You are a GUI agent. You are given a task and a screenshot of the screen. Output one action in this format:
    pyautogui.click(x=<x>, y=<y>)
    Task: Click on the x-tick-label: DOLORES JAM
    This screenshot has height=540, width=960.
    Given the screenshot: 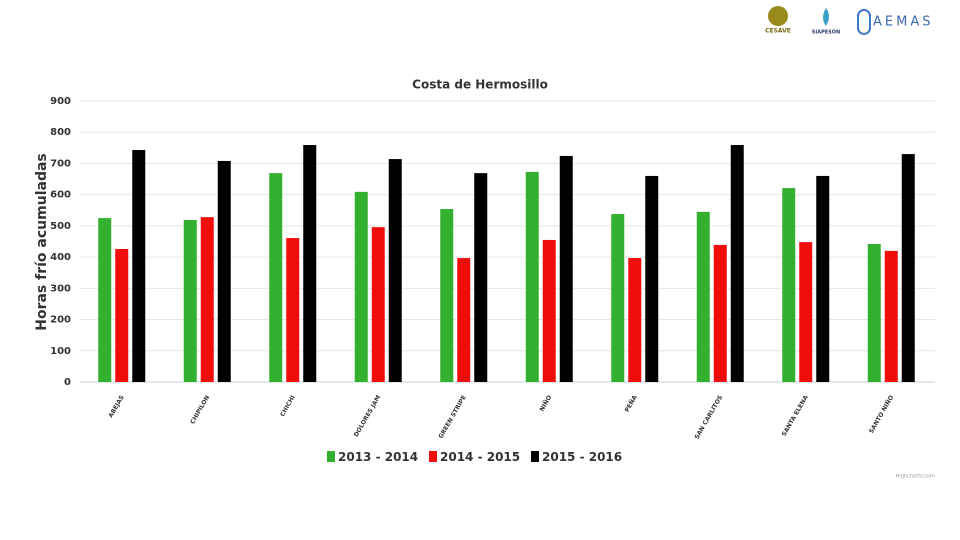 What is the action you would take?
    pyautogui.click(x=367, y=416)
    